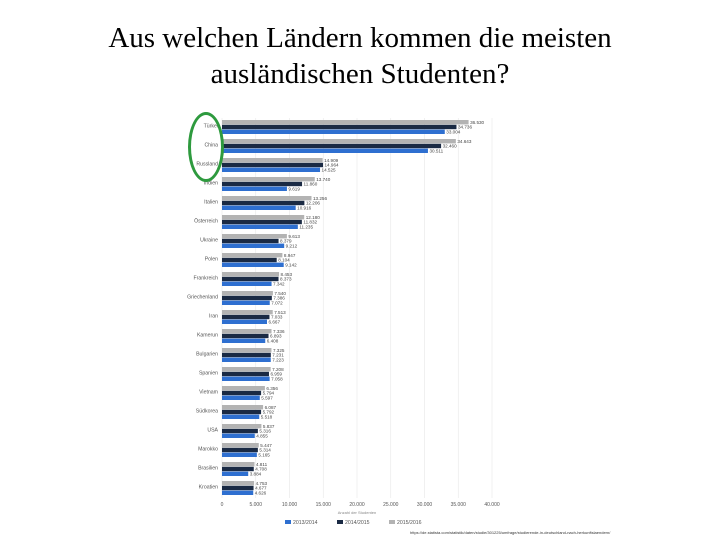 This screenshot has height=540, width=720. What do you see at coordinates (425, 505) in the screenshot?
I see `x-tick-label: 30.000` at bounding box center [425, 505].